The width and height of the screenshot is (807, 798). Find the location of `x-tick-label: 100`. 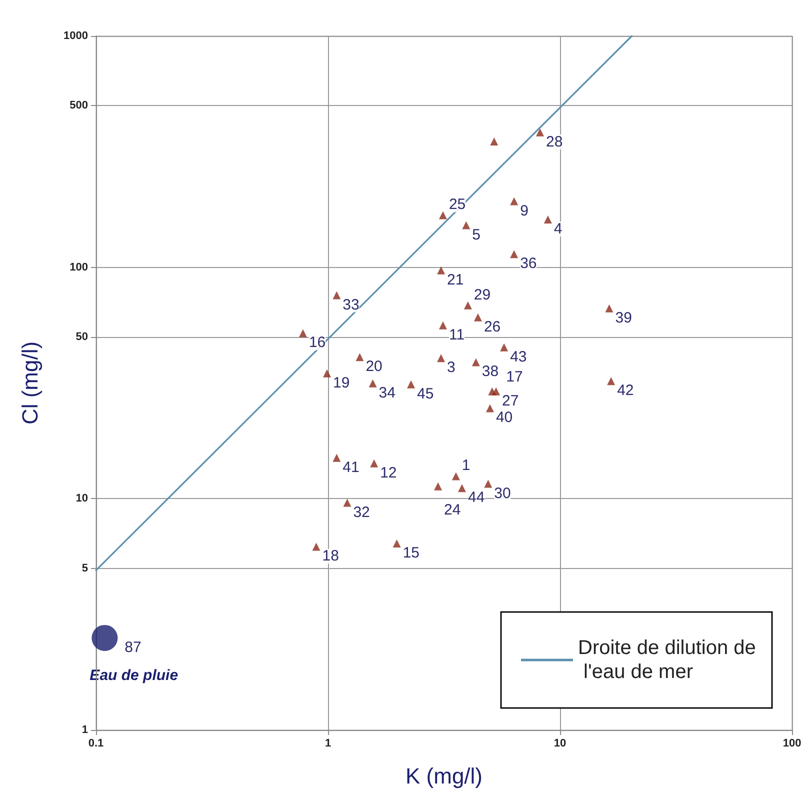

x-tick-label: 100 is located at coordinates (792, 744).